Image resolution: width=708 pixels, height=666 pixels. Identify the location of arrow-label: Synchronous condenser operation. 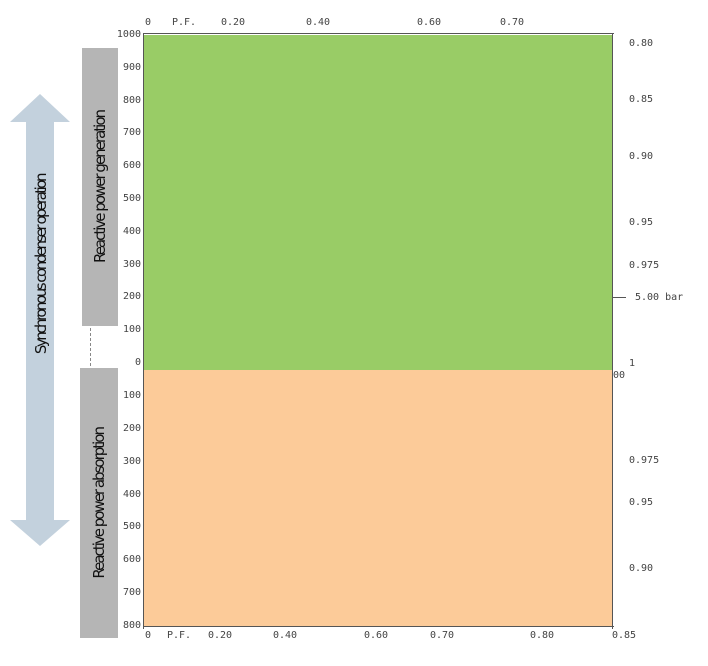
(41, 265).